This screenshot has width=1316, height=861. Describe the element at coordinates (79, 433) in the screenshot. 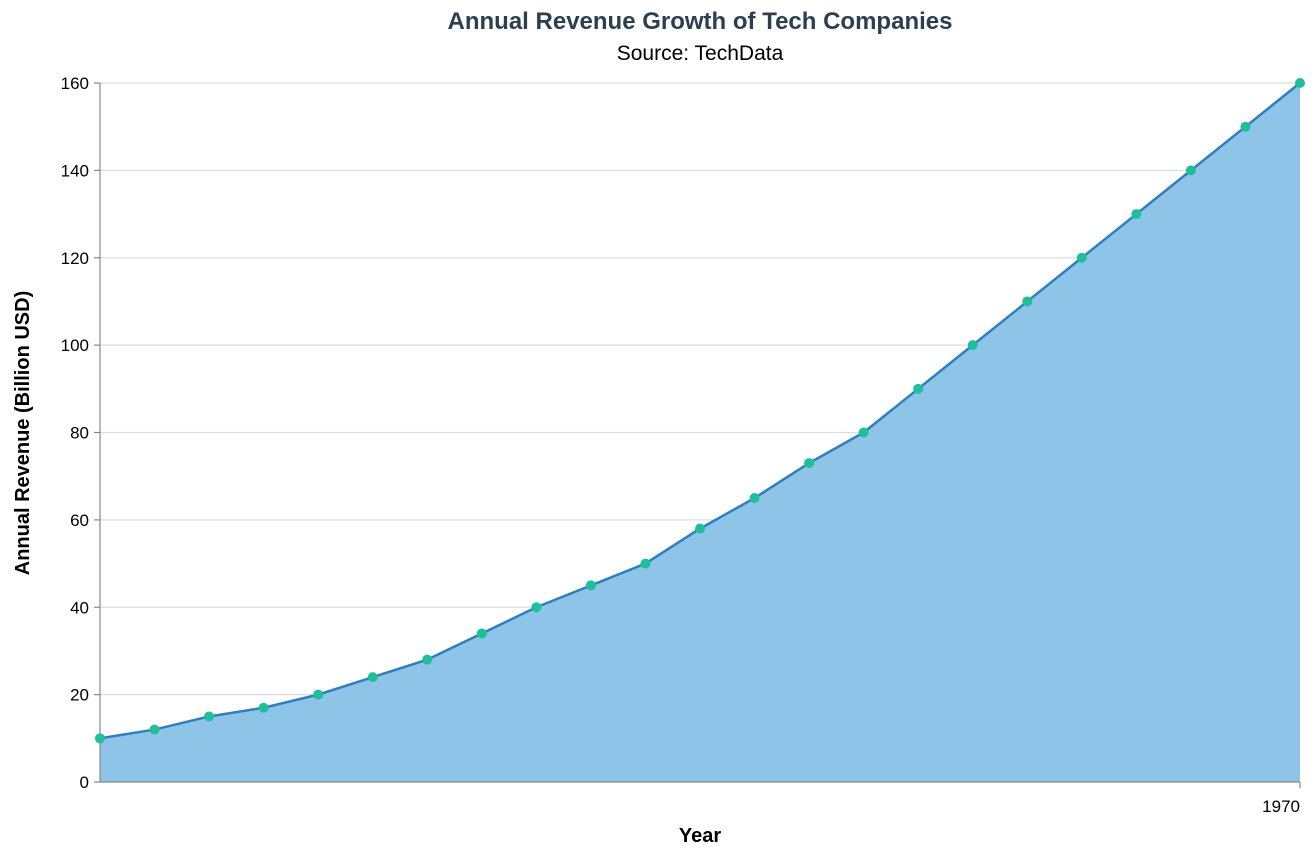

I see `y-tick-label: 80` at that location.